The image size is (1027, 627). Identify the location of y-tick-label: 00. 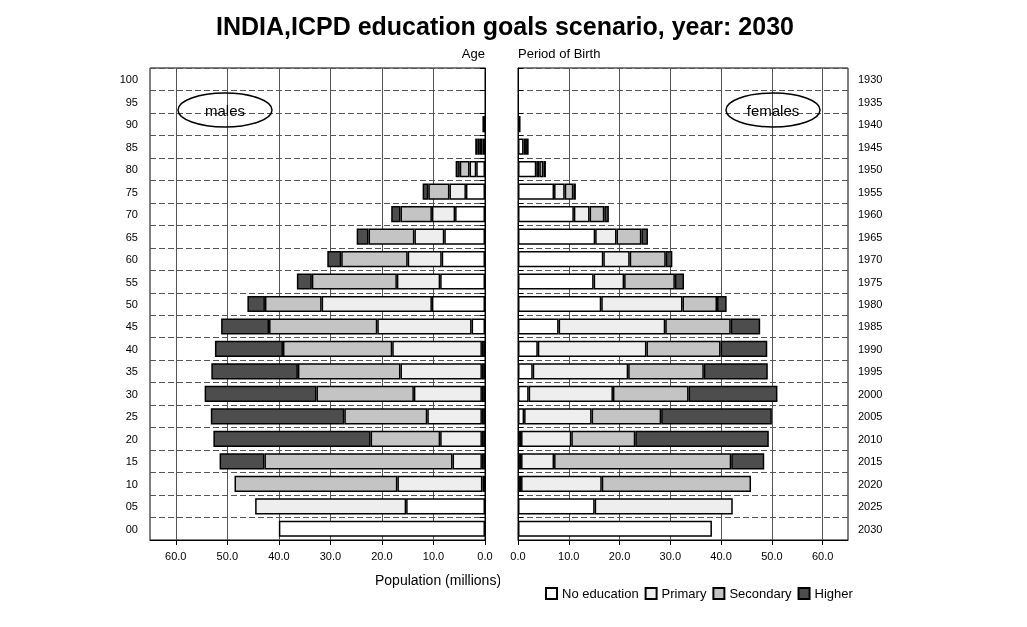
(131, 528).